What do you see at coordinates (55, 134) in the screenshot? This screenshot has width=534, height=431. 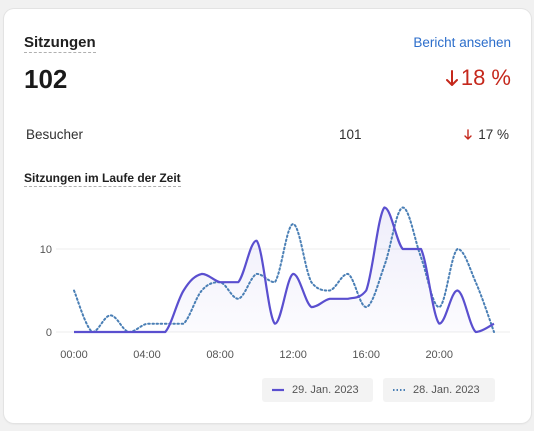 I see `visitors-label: Besucher` at bounding box center [55, 134].